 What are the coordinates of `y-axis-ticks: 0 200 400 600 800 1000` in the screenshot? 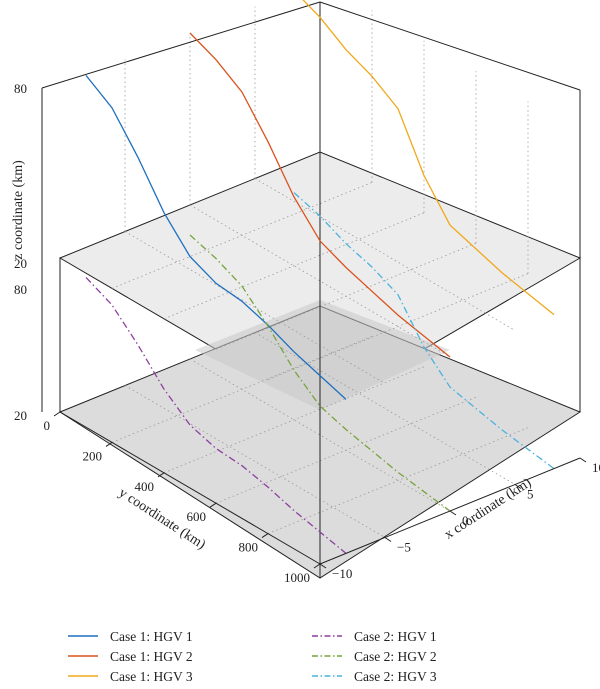 It's located at (182, 498).